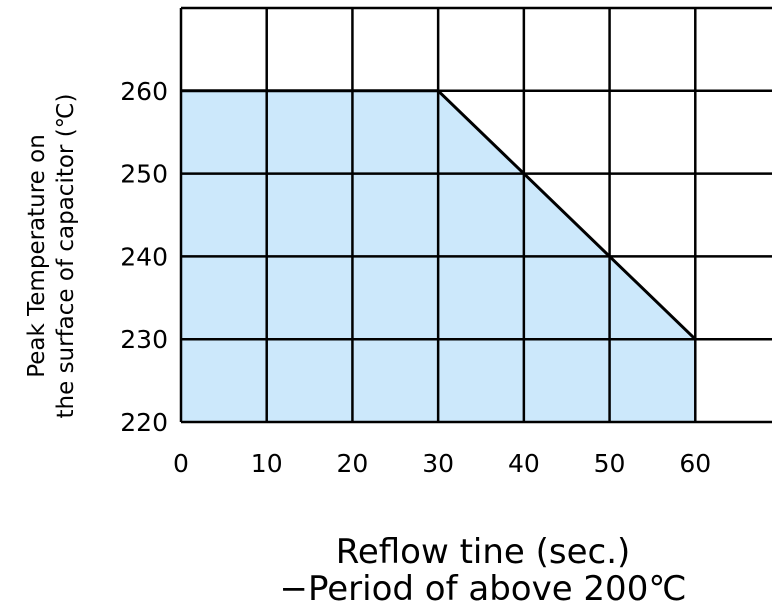  I want to click on x-axis-label-line-2: −Period of above 200℃, so click(482, 589).